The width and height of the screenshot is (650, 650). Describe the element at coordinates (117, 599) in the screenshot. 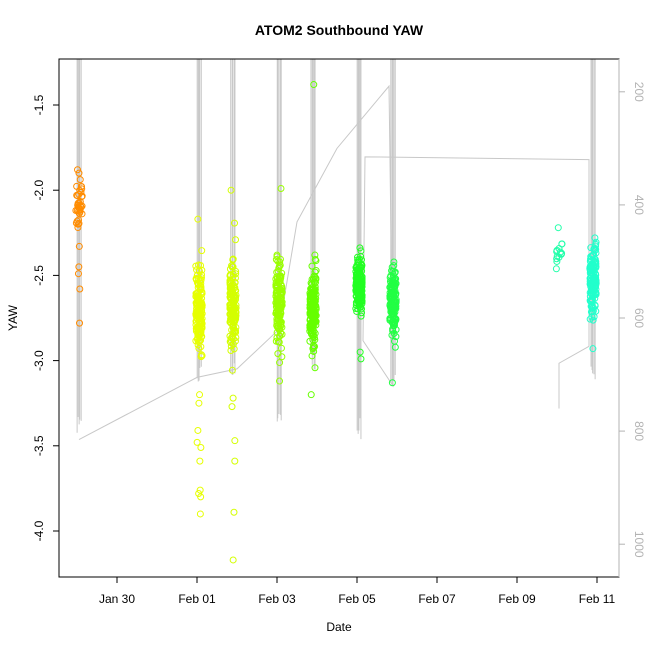

I see `x-tick-label: Jan 30` at that location.